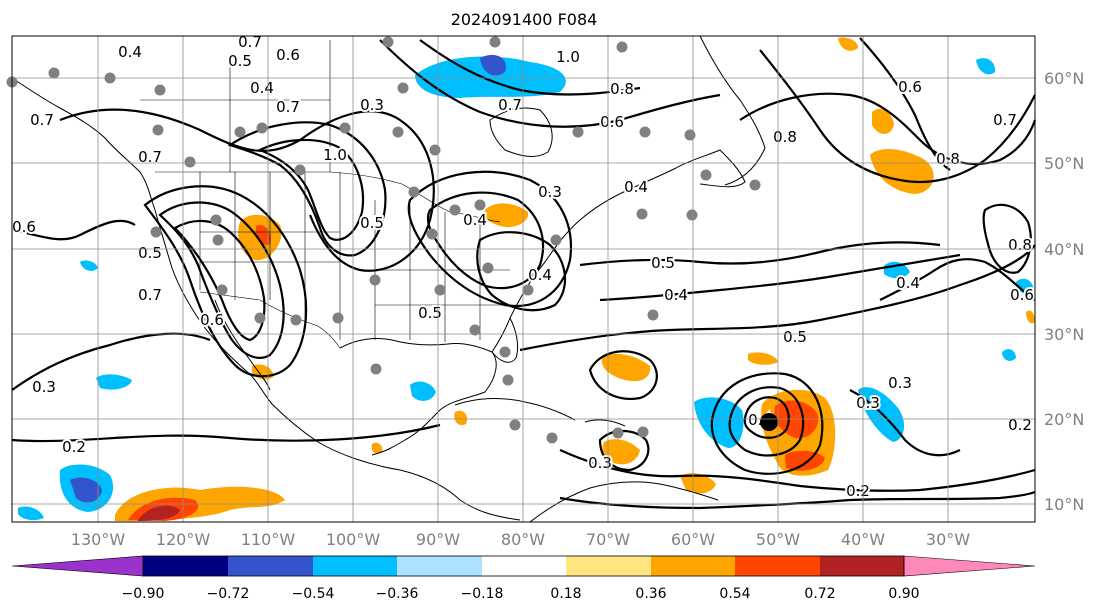  Describe the element at coordinates (568, 57) in the screenshot. I see `contour-label: 1.0` at that location.